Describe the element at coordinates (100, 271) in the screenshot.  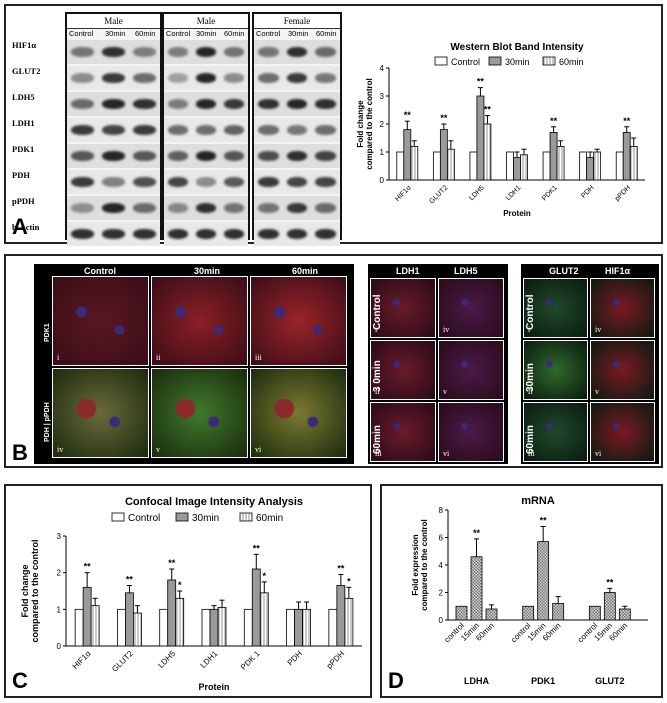
I see `col-header: Control` at that location.